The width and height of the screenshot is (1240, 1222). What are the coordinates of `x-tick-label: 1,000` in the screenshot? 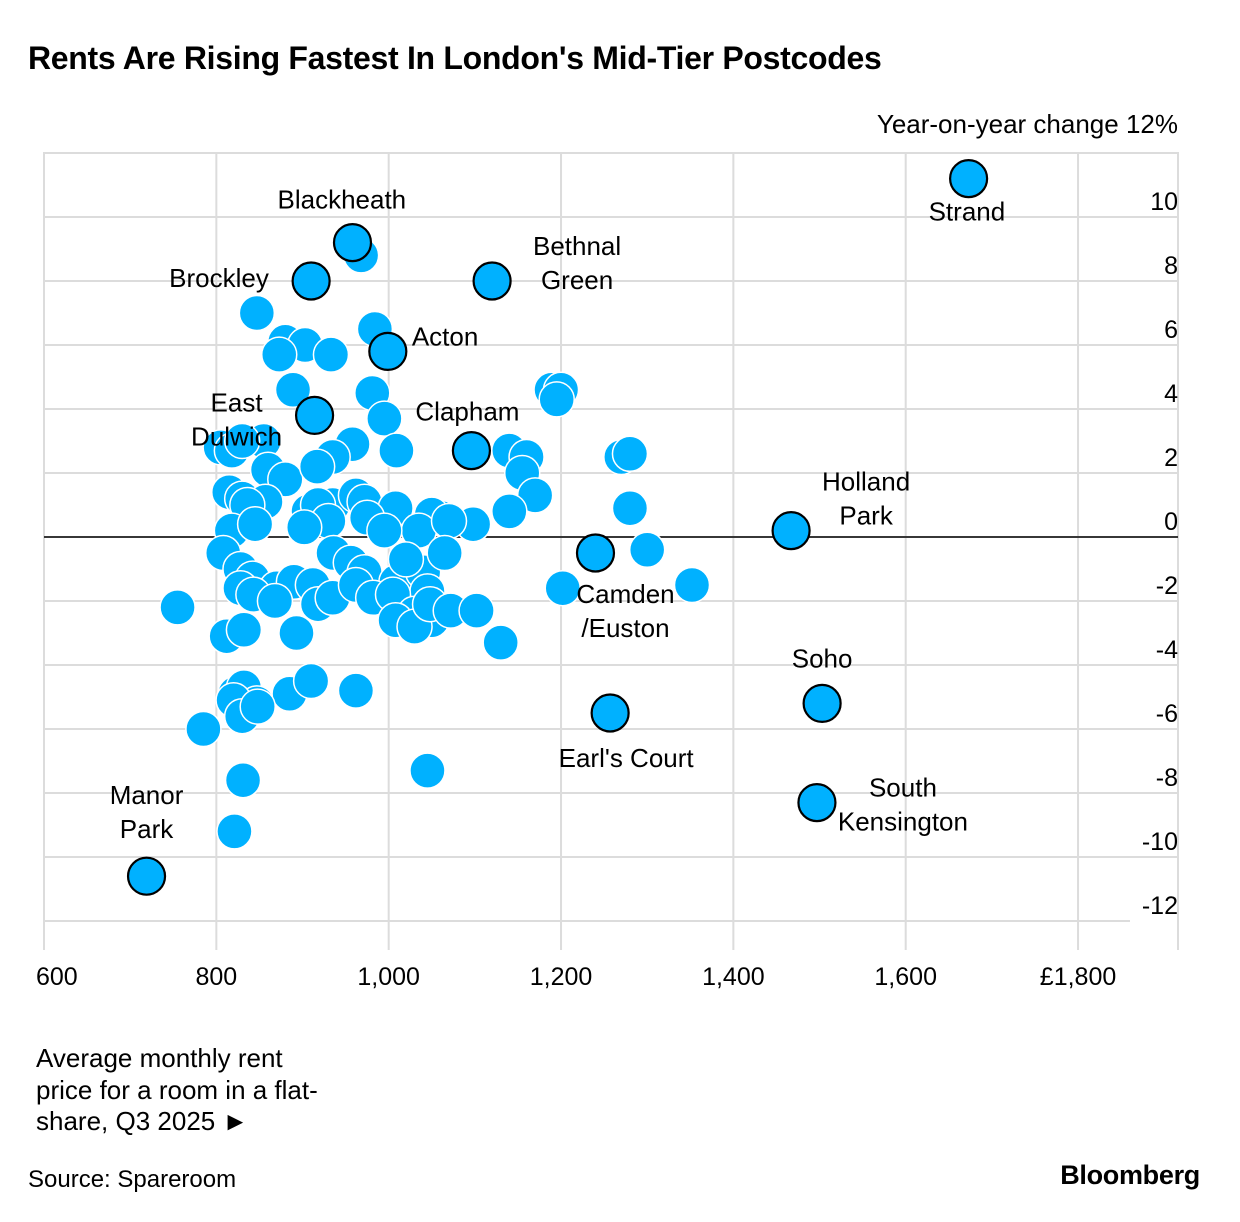 It's located at (388, 977).